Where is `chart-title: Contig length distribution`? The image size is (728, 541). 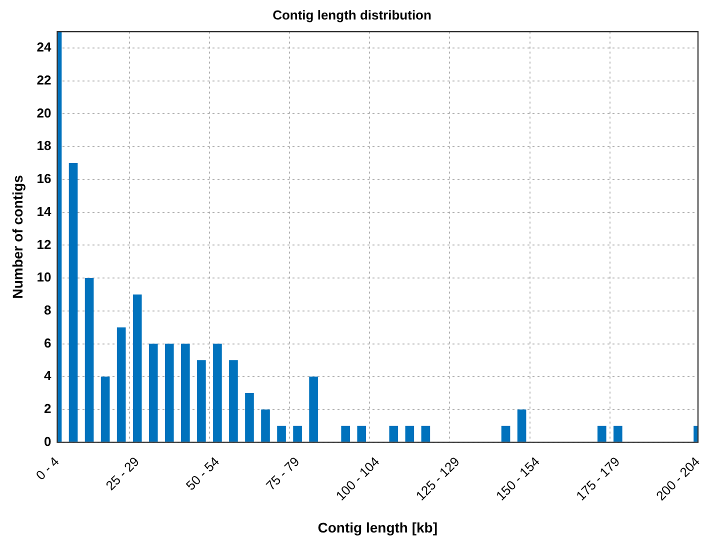 chart-title: Contig length distribution is located at coordinates (352, 14).